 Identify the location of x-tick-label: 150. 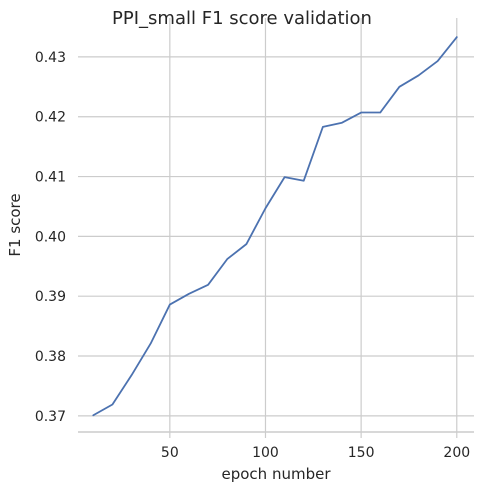
(361, 453).